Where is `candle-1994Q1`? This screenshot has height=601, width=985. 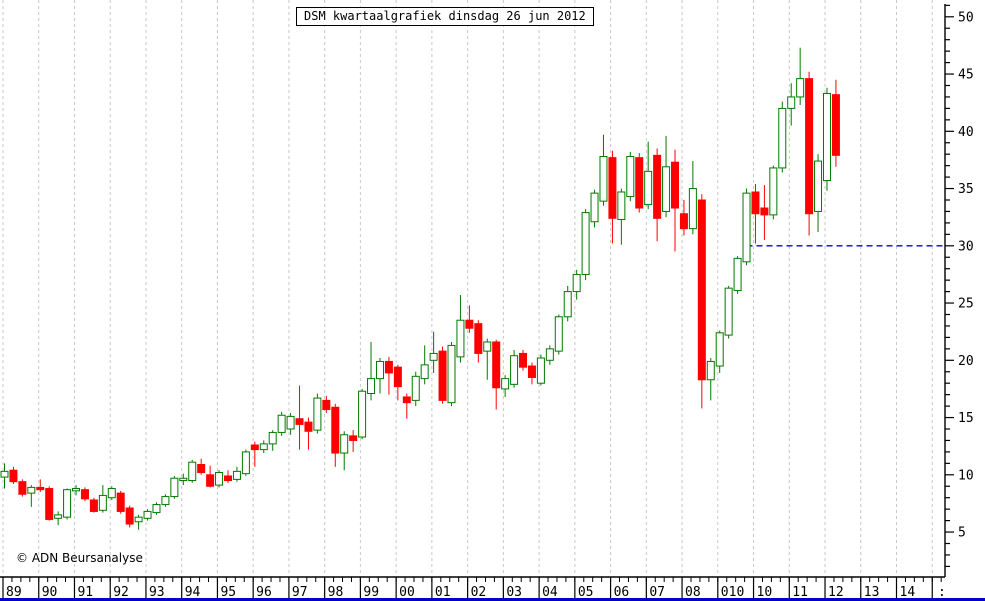 candle-1994Q1 is located at coordinates (183, 479).